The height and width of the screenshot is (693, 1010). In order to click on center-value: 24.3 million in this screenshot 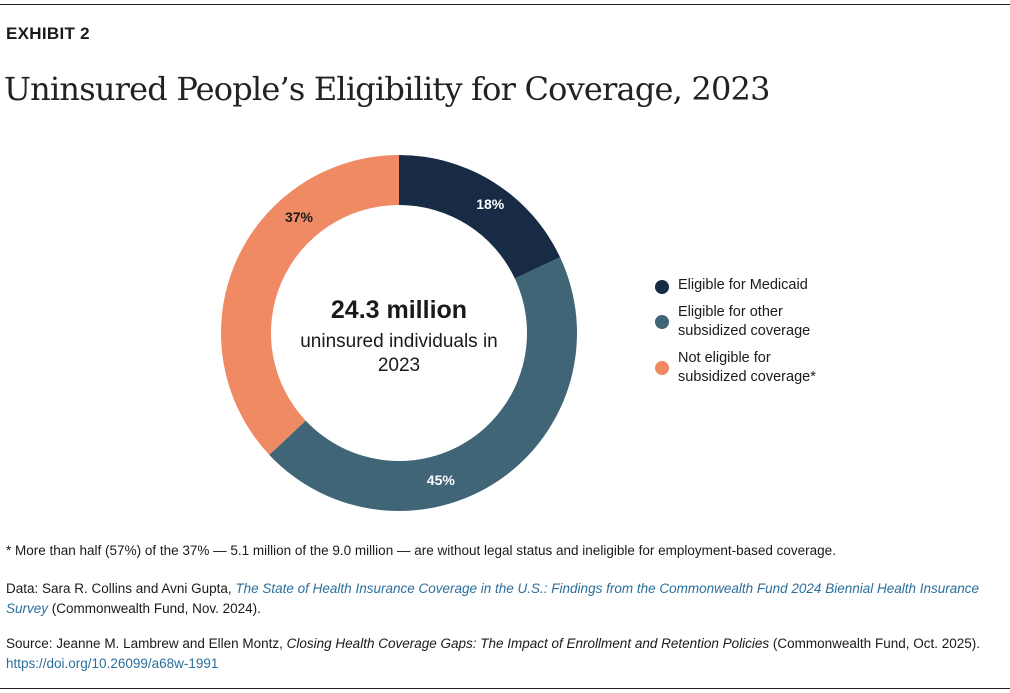, I will do `click(399, 310)`.